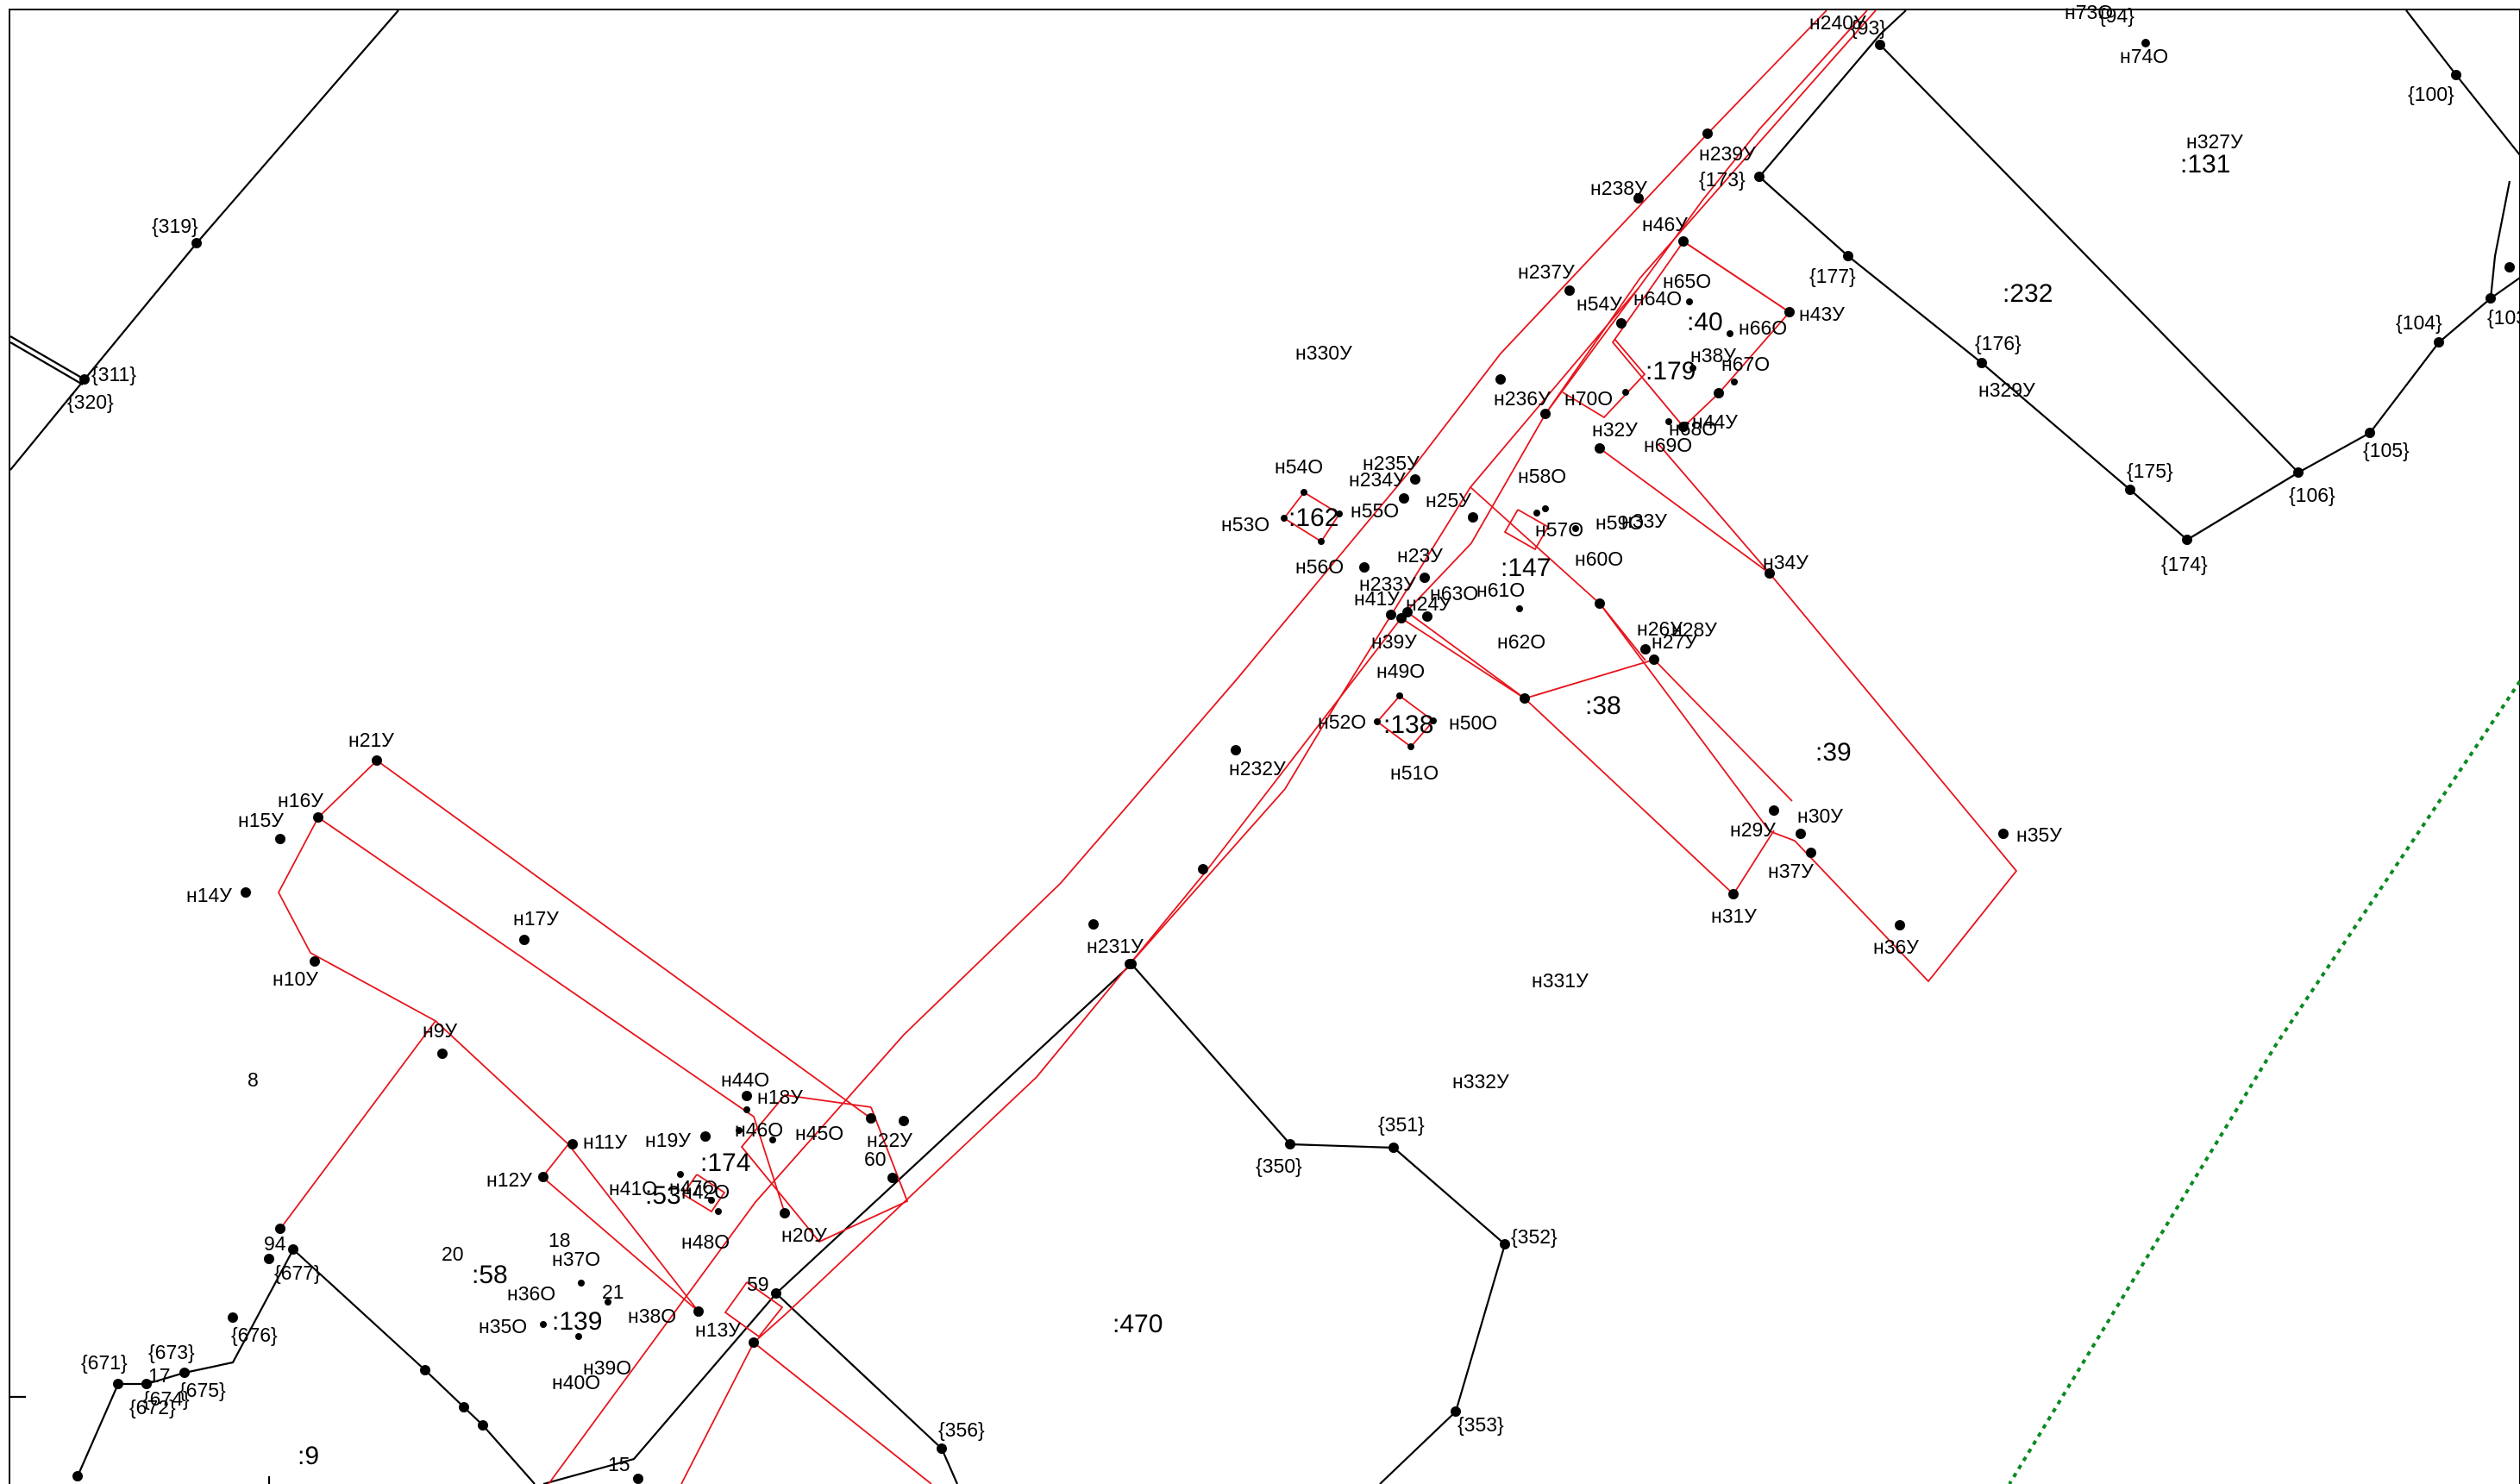  What do you see at coordinates (1408, 725) in the screenshot?
I see `parcel-label: :138` at bounding box center [1408, 725].